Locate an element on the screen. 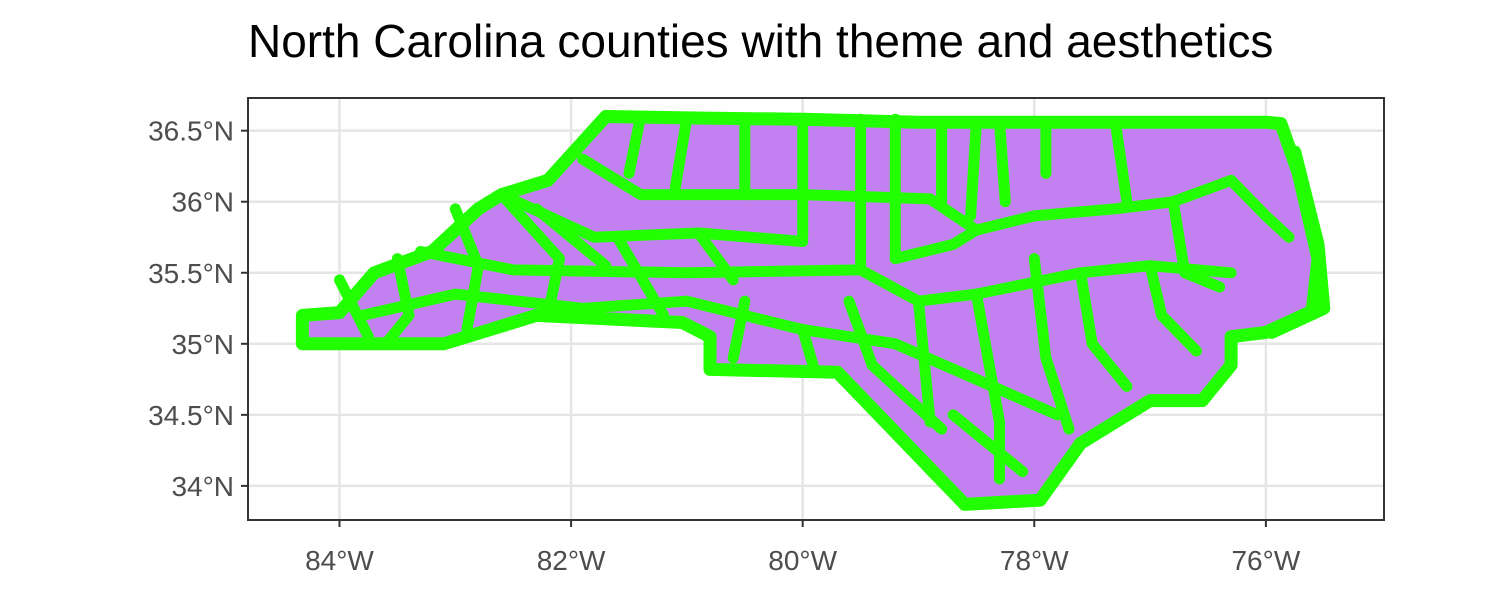 The height and width of the screenshot is (600, 1500). x-tick-label: 80°W is located at coordinates (802, 560).